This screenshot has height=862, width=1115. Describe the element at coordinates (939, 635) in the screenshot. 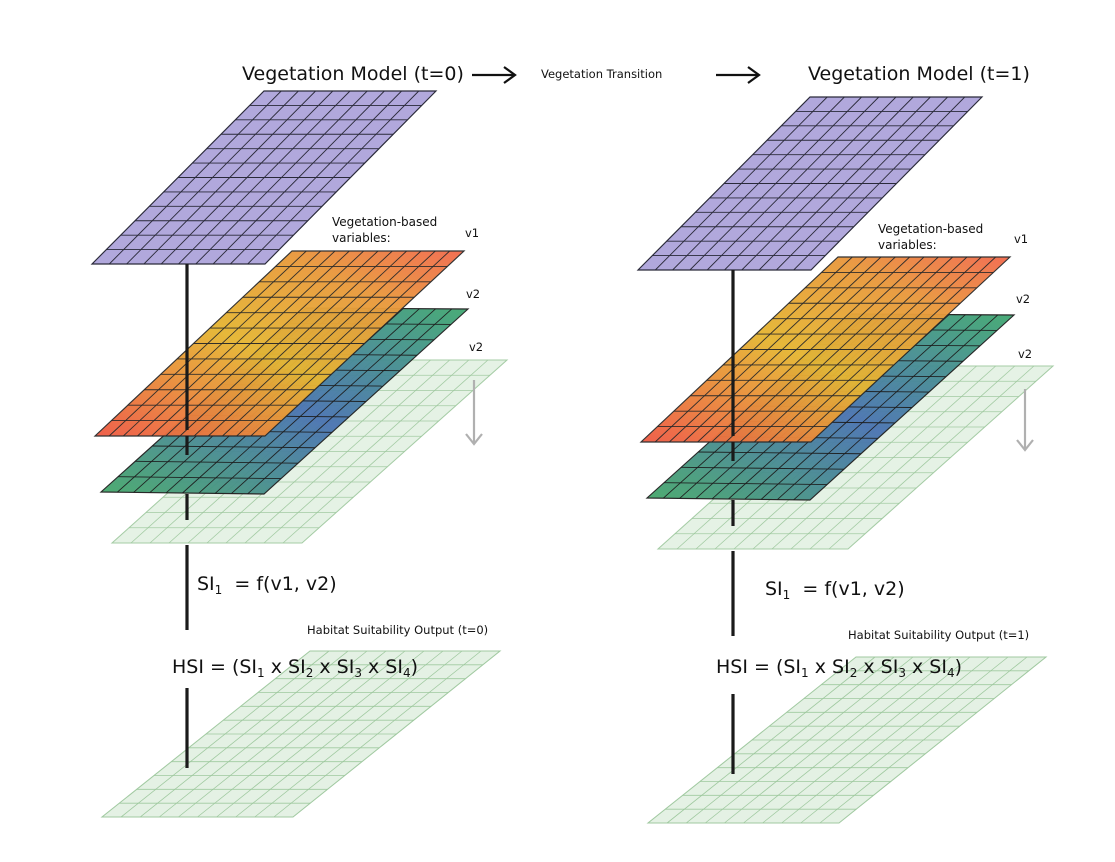

I see `habitat-output-label: Habitat Suitability Output (t=1)` at that location.